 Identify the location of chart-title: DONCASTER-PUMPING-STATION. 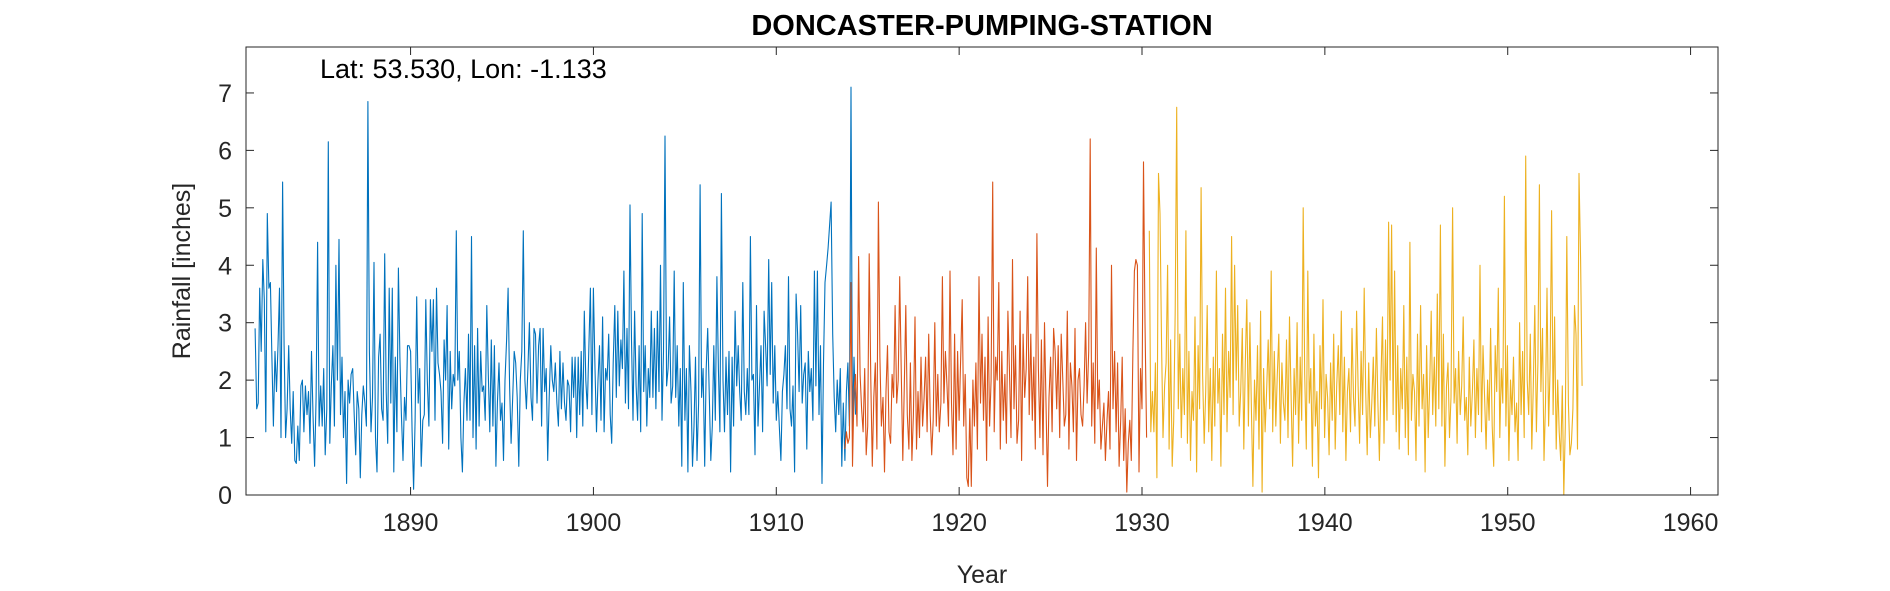
(981, 26).